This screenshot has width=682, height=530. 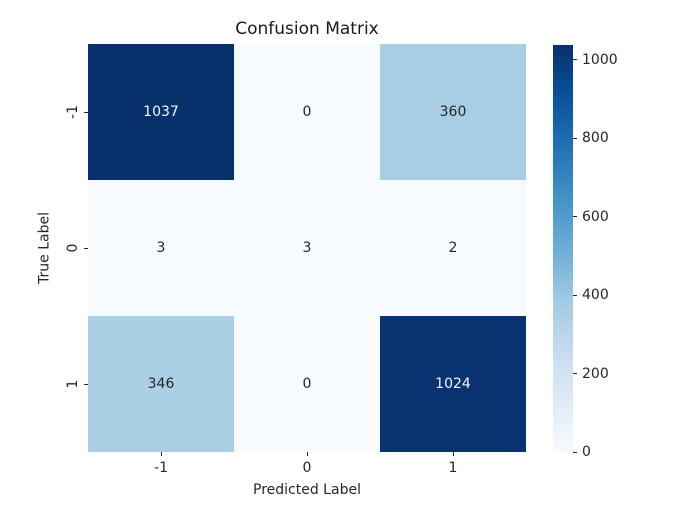 What do you see at coordinates (307, 112) in the screenshot?
I see `heatmap-cell-r0c1: 0` at bounding box center [307, 112].